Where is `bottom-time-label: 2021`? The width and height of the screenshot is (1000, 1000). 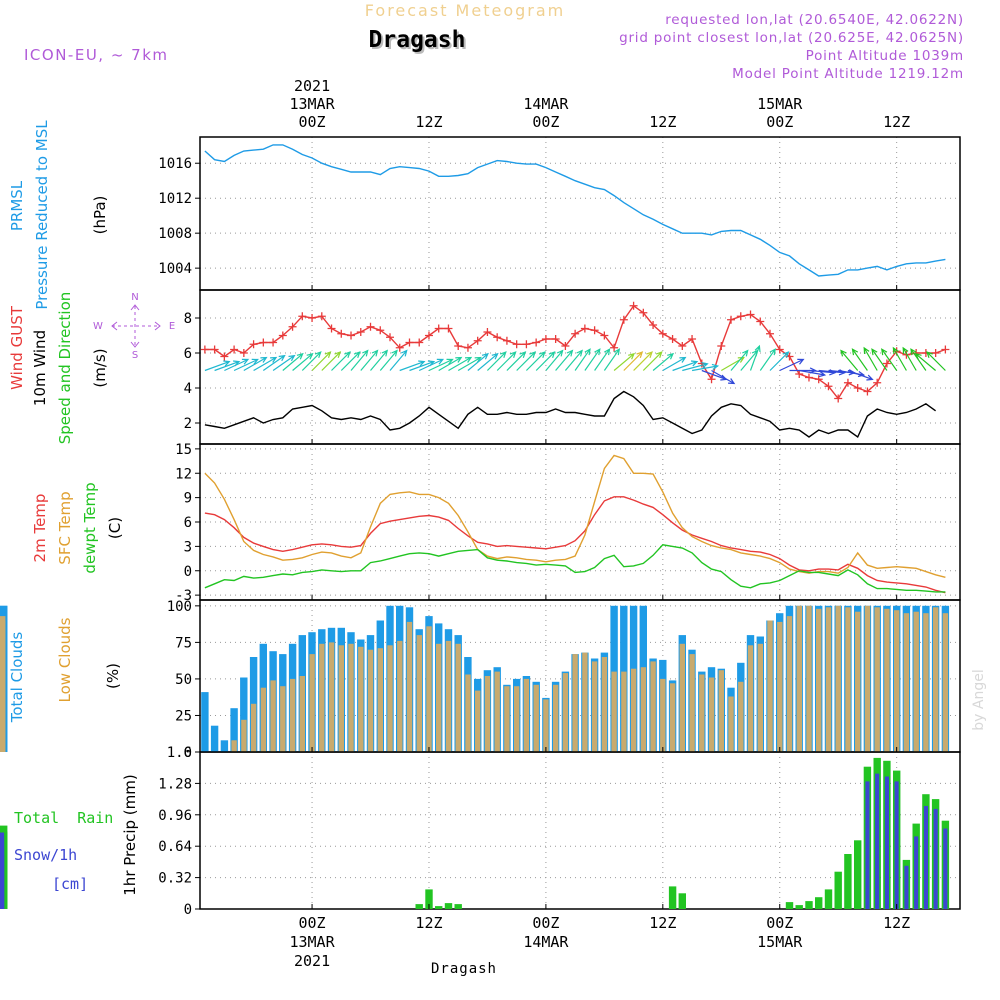 bottom-time-label: 2021 is located at coordinates (312, 961).